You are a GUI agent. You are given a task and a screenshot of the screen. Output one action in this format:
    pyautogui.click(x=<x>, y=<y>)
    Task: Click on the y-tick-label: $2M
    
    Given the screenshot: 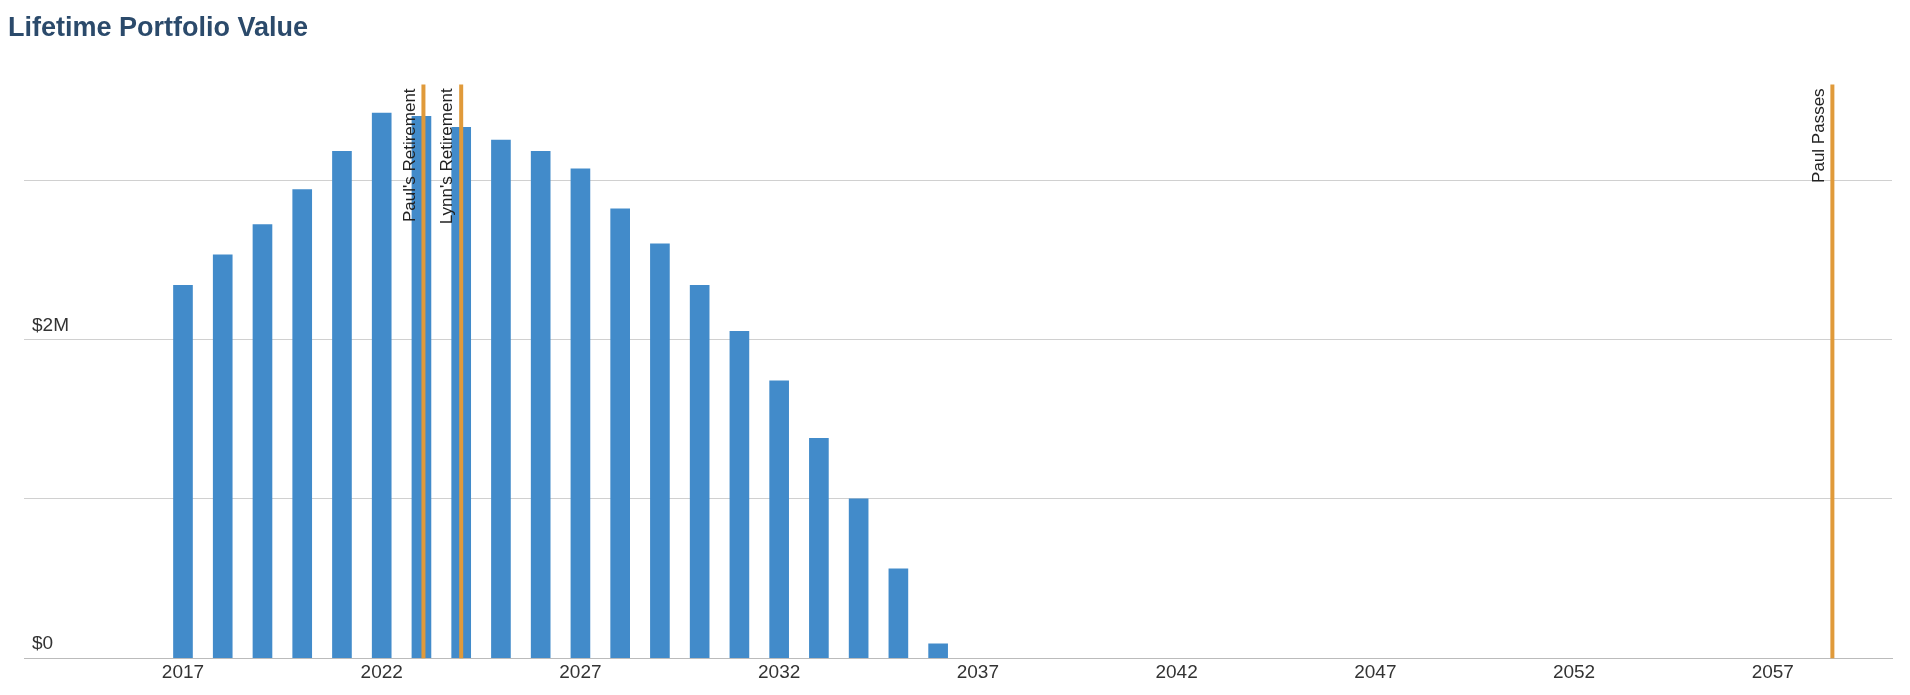 What is the action you would take?
    pyautogui.click(x=50, y=324)
    